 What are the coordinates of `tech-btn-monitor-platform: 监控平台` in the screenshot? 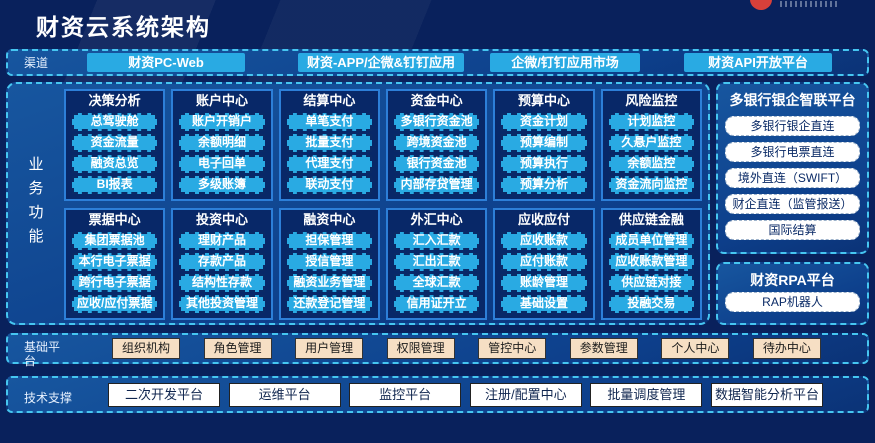 It's located at (405, 394).